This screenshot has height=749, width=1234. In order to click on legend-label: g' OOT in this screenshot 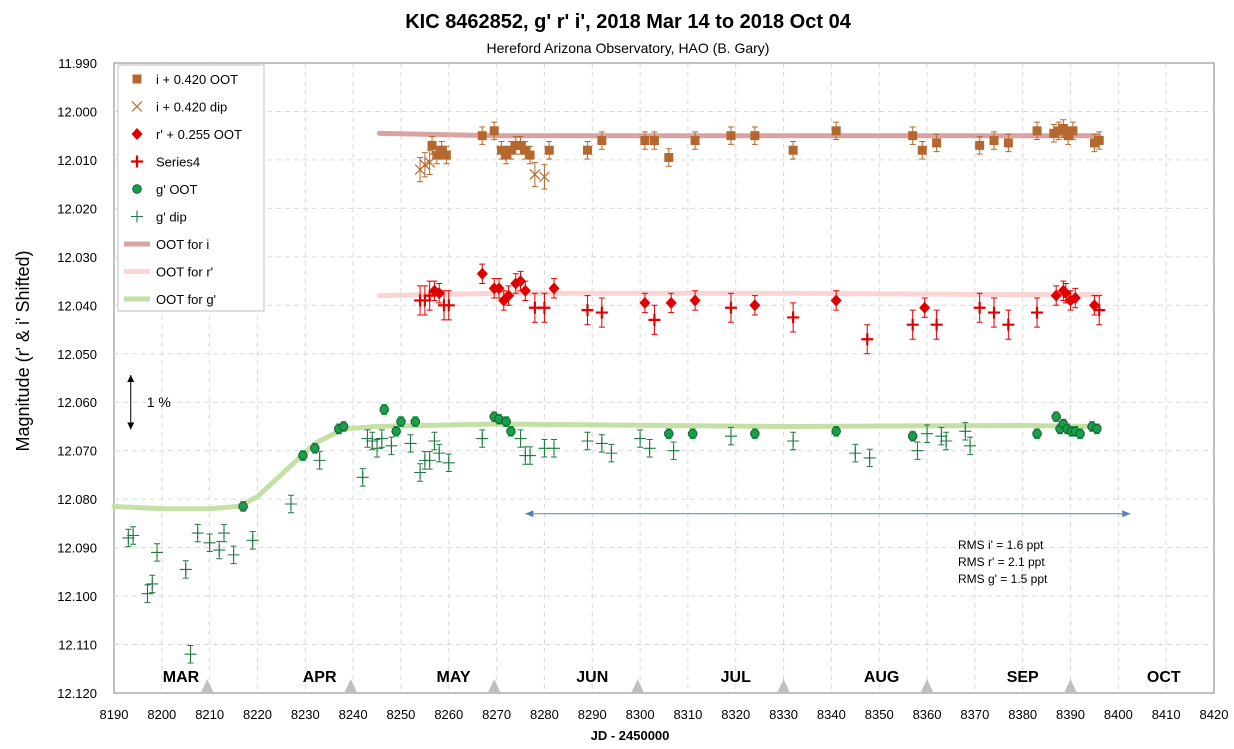, I will do `click(177, 189)`.